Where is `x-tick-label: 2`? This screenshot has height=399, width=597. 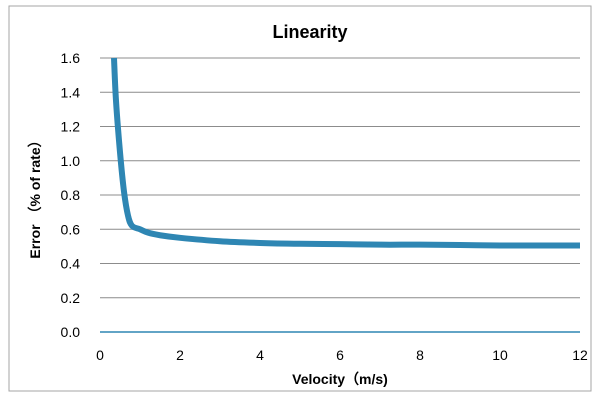 x-tick-label: 2 is located at coordinates (180, 355).